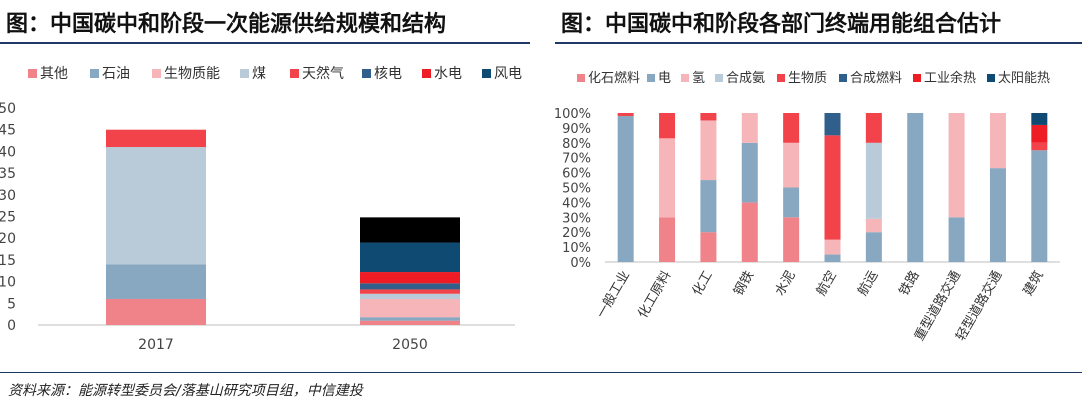  What do you see at coordinates (580, 263) in the screenshot?
I see `r-y-tick-label-0: 0%` at bounding box center [580, 263].